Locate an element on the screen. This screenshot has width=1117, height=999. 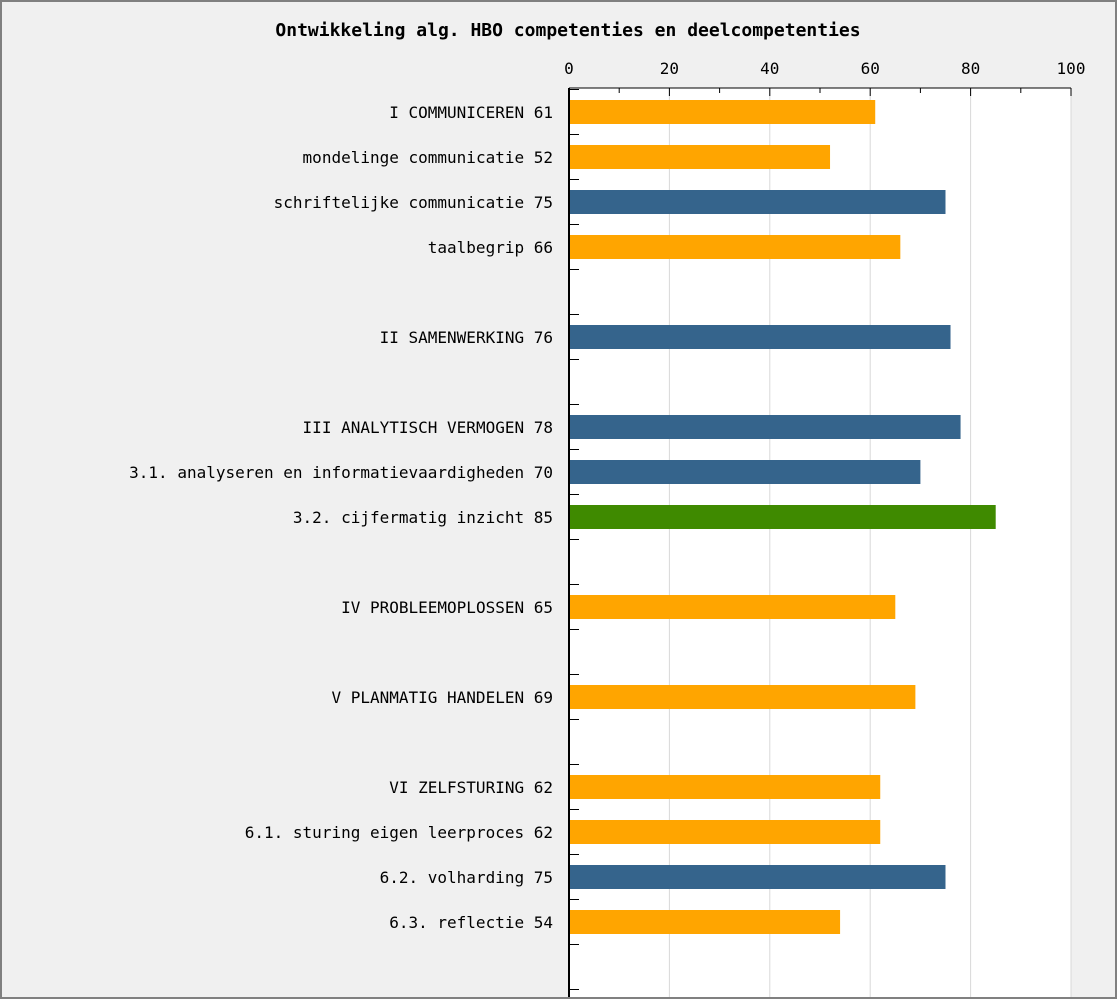
x-tick-label: 60 is located at coordinates (870, 68).